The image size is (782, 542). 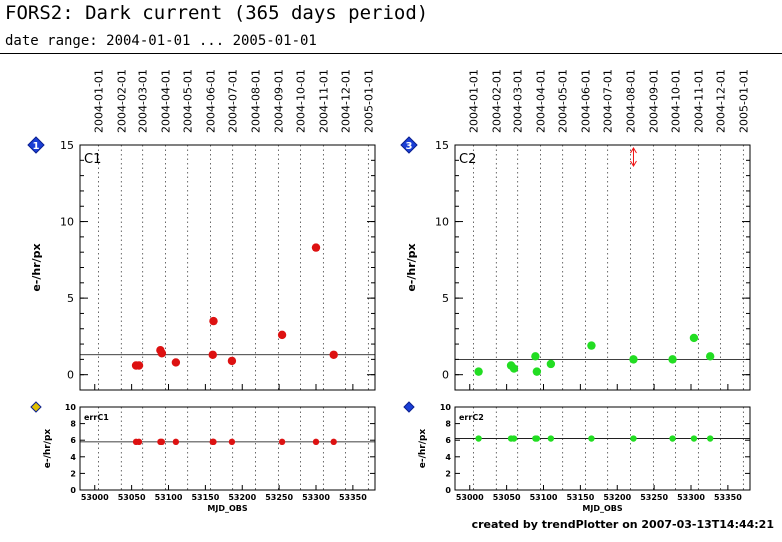 What do you see at coordinates (121, 101) in the screenshot?
I see `date-tick-label-0-1: 2004-02-01` at bounding box center [121, 101].